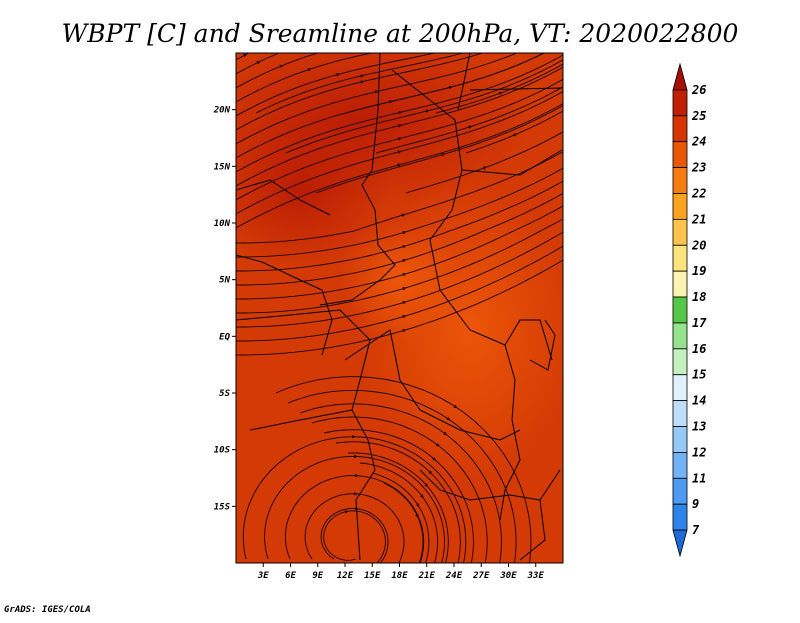  Describe the element at coordinates (699, 297) in the screenshot. I see `colorbar-label: 18` at that location.